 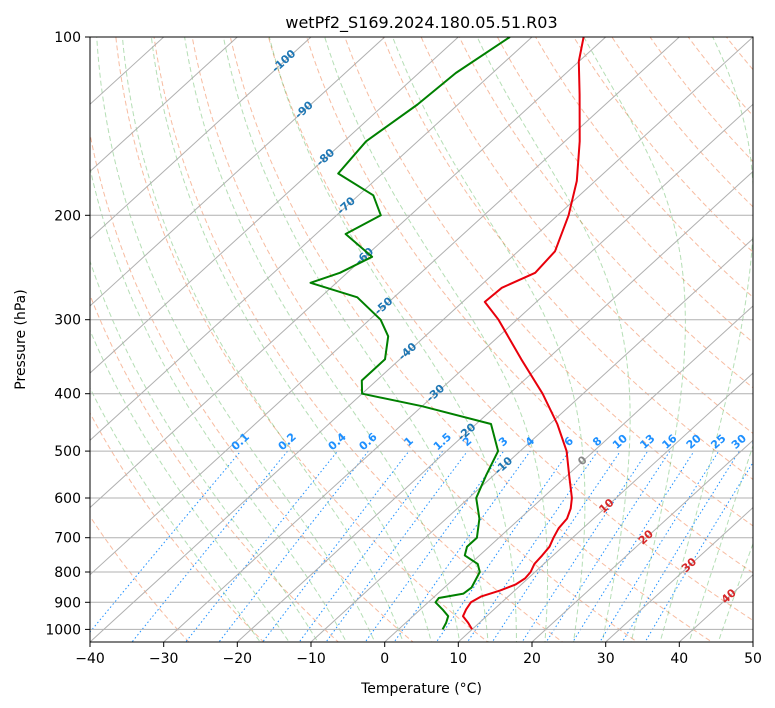 I want to click on mixing-ratio-label: 10, so click(x=620, y=442).